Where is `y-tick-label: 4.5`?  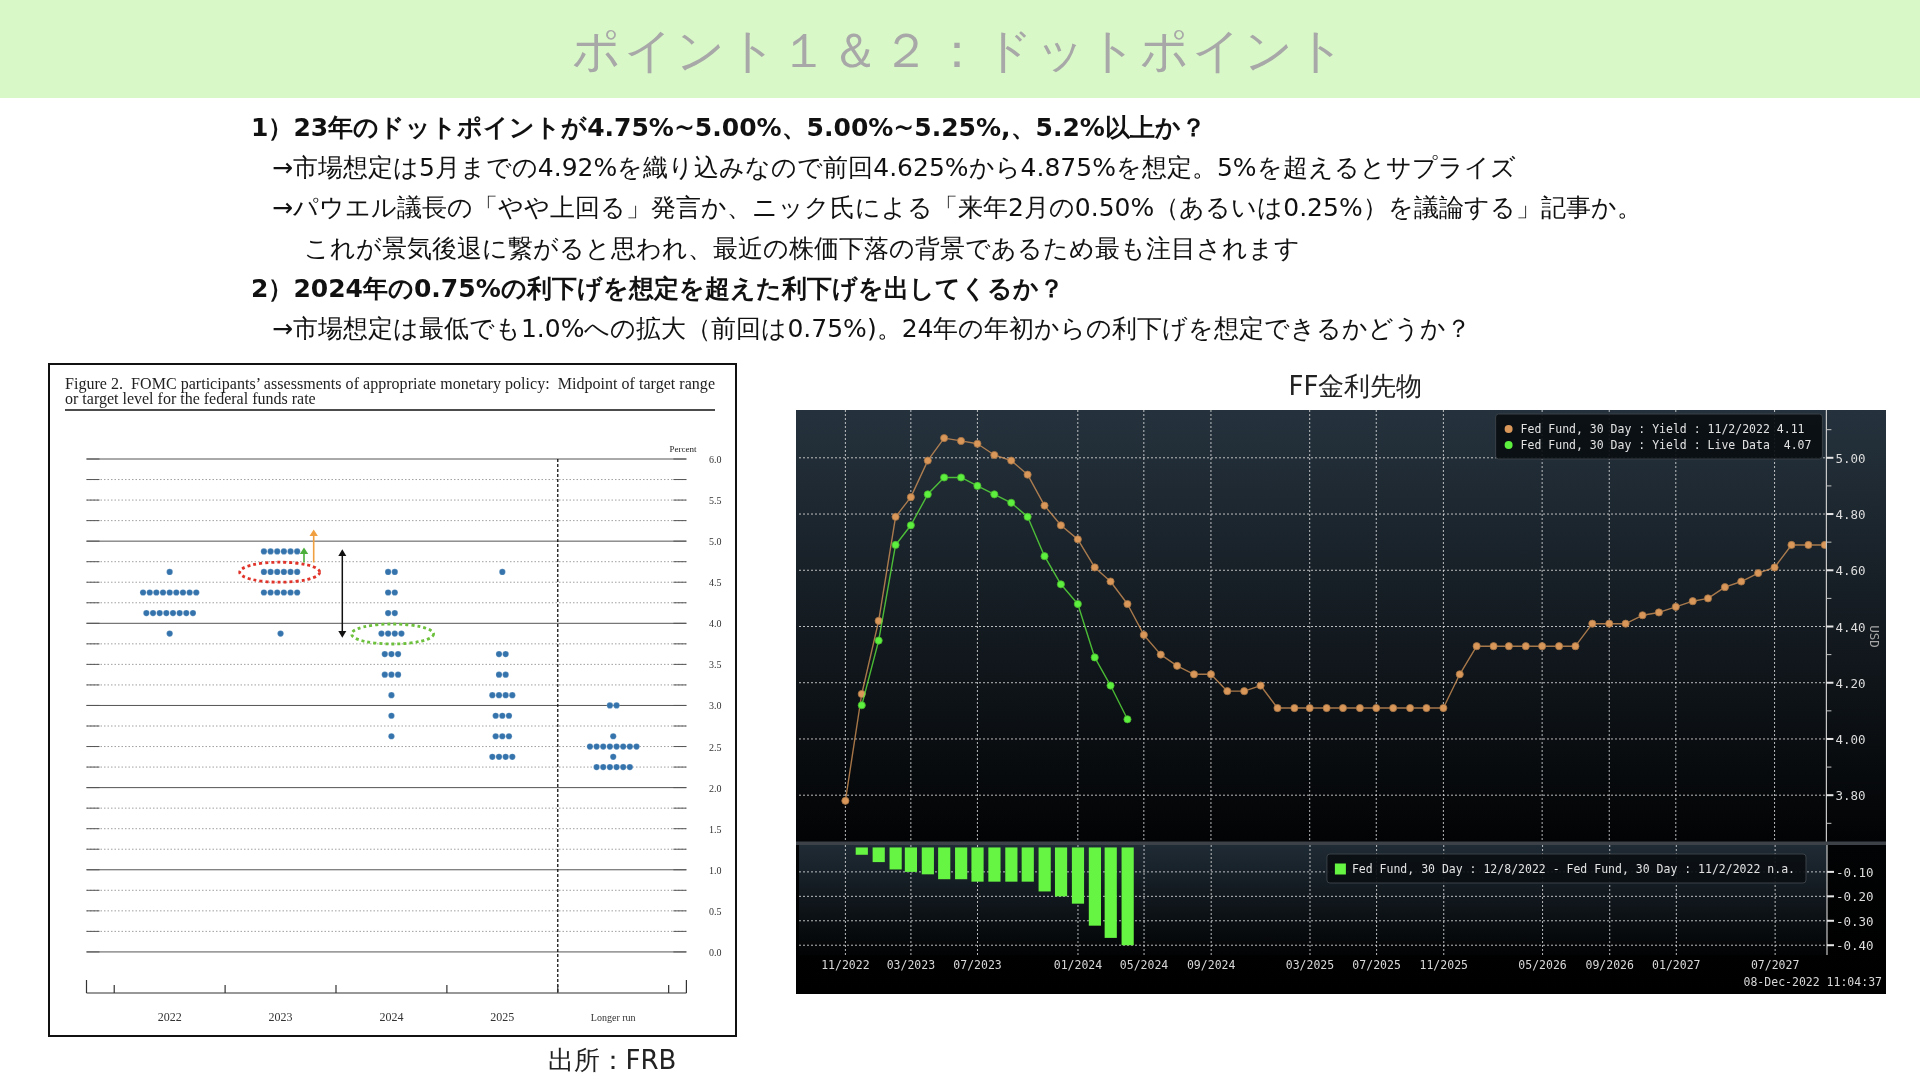
y-tick-label: 4.5 is located at coordinates (715, 582).